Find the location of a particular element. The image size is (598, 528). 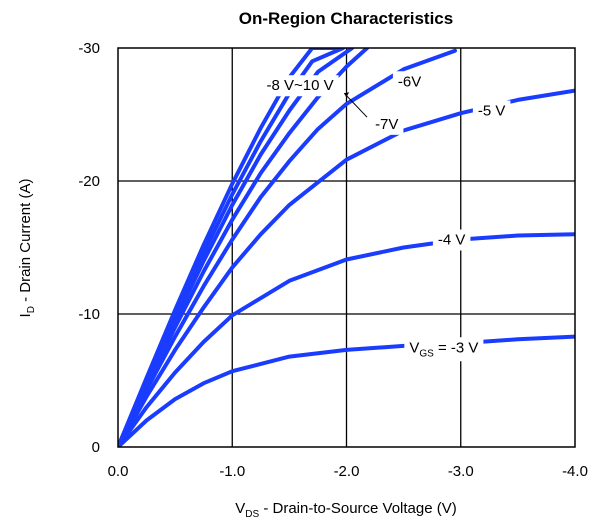

y-tick-label: -20 is located at coordinates (89, 181).